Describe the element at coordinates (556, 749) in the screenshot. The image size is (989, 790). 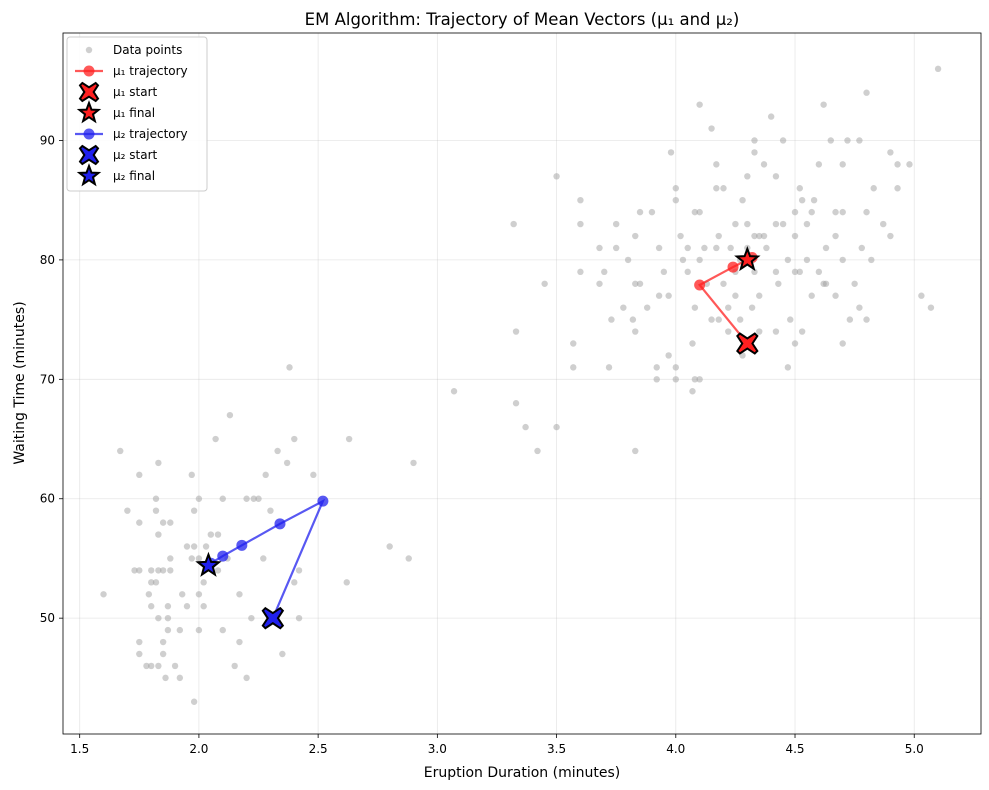
I see `x-tick-label: 3.5` at that location.